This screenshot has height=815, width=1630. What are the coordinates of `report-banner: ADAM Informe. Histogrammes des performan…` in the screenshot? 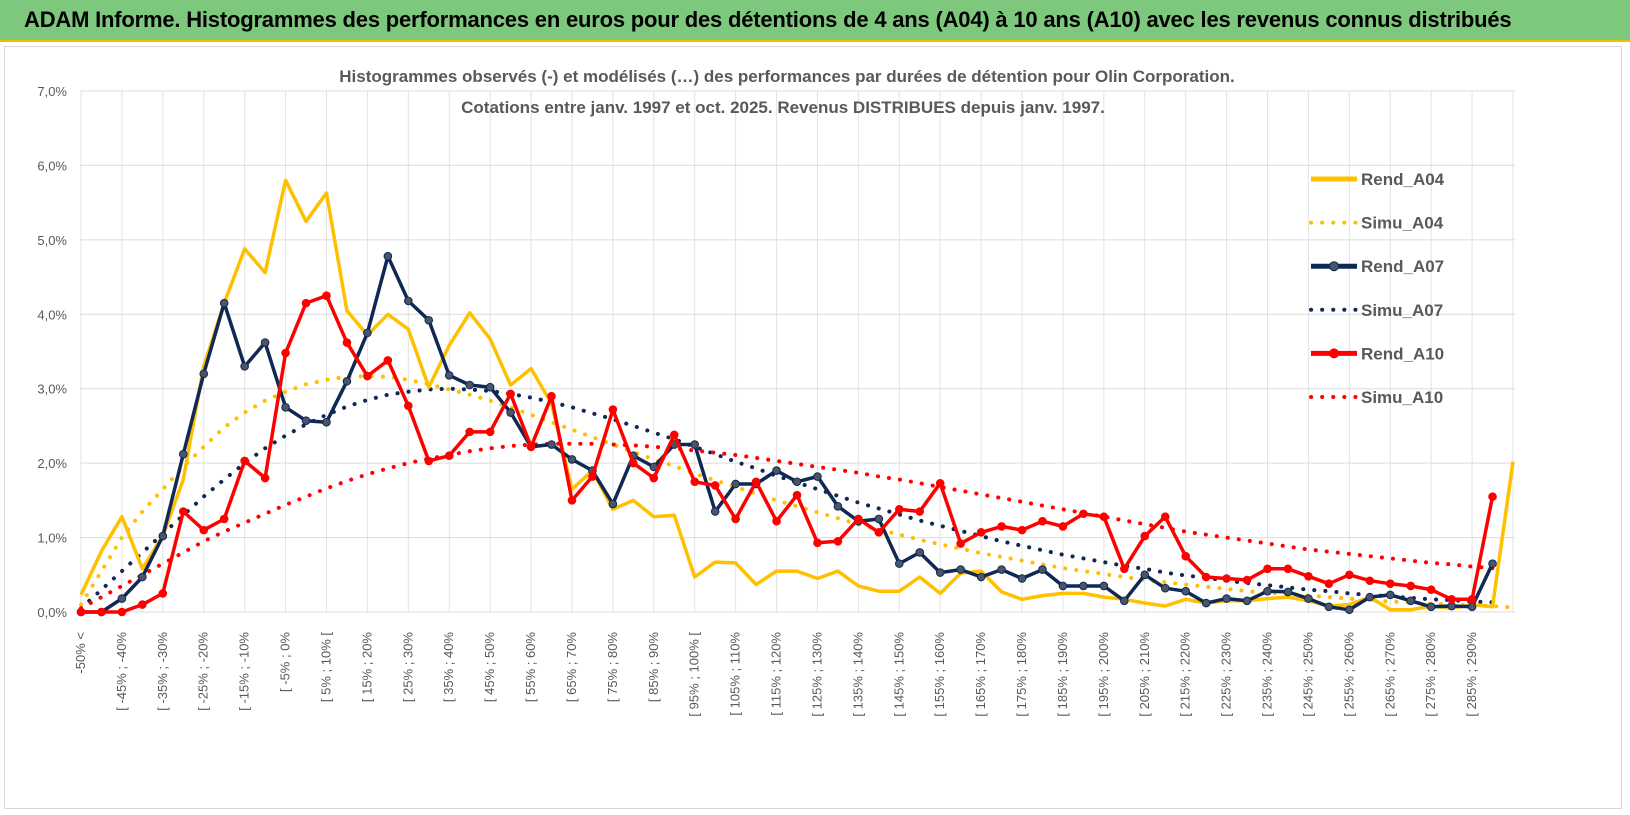 It's located at (815, 21).